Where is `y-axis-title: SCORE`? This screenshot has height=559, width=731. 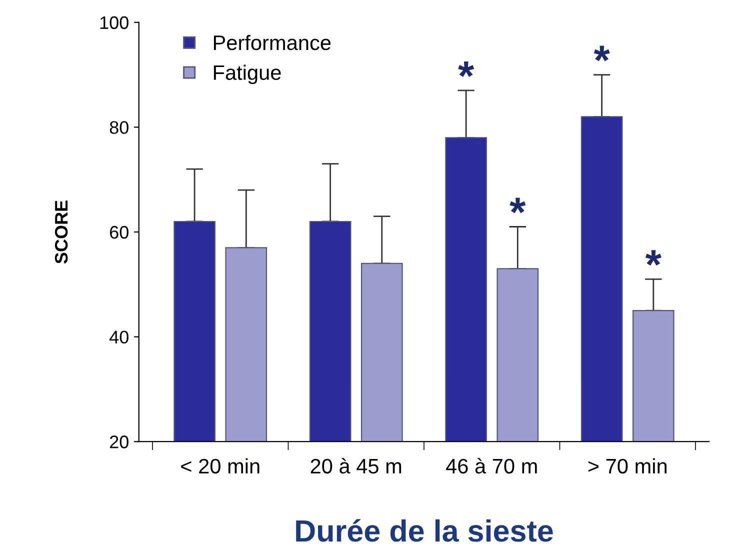
y-axis-title: SCORE is located at coordinates (61, 232).